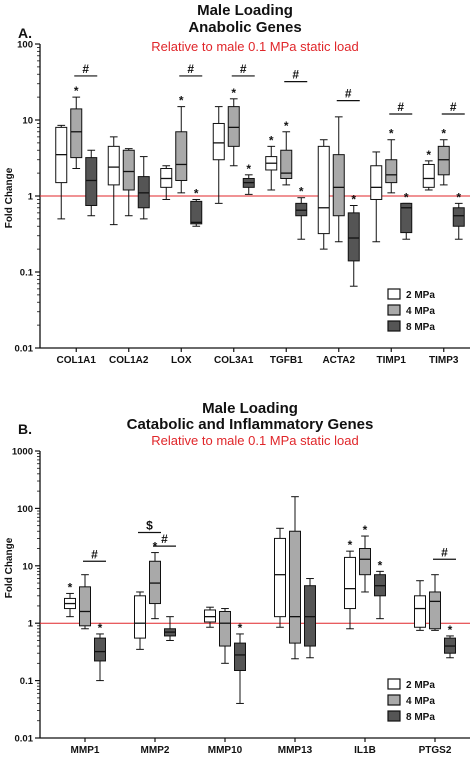  Describe the element at coordinates (22, 452) in the screenshot. I see `panel-b-y-tick-label: 1000` at that location.